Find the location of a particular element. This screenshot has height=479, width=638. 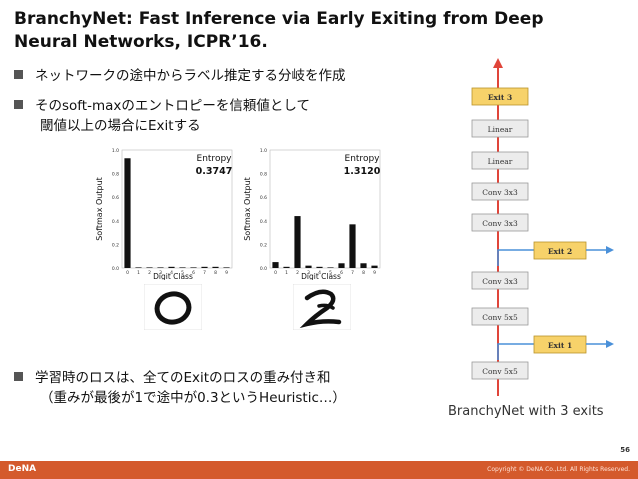

title-line-2: Neural Networks, ICPR’16. is located at coordinates (141, 42).